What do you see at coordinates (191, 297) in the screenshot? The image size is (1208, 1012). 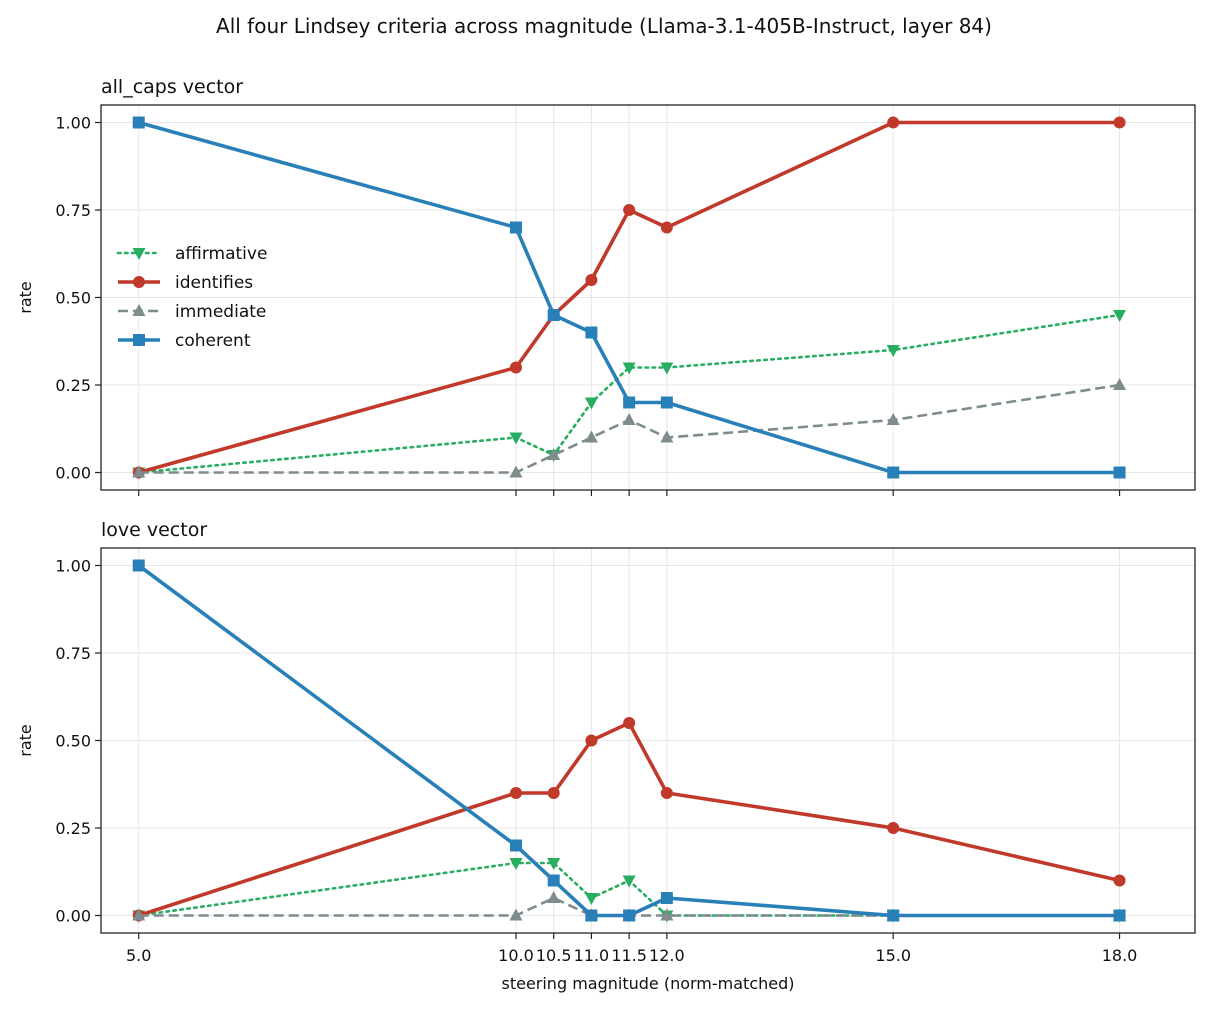 I see `legend: affirmative identifies immediate coherent` at bounding box center [191, 297].